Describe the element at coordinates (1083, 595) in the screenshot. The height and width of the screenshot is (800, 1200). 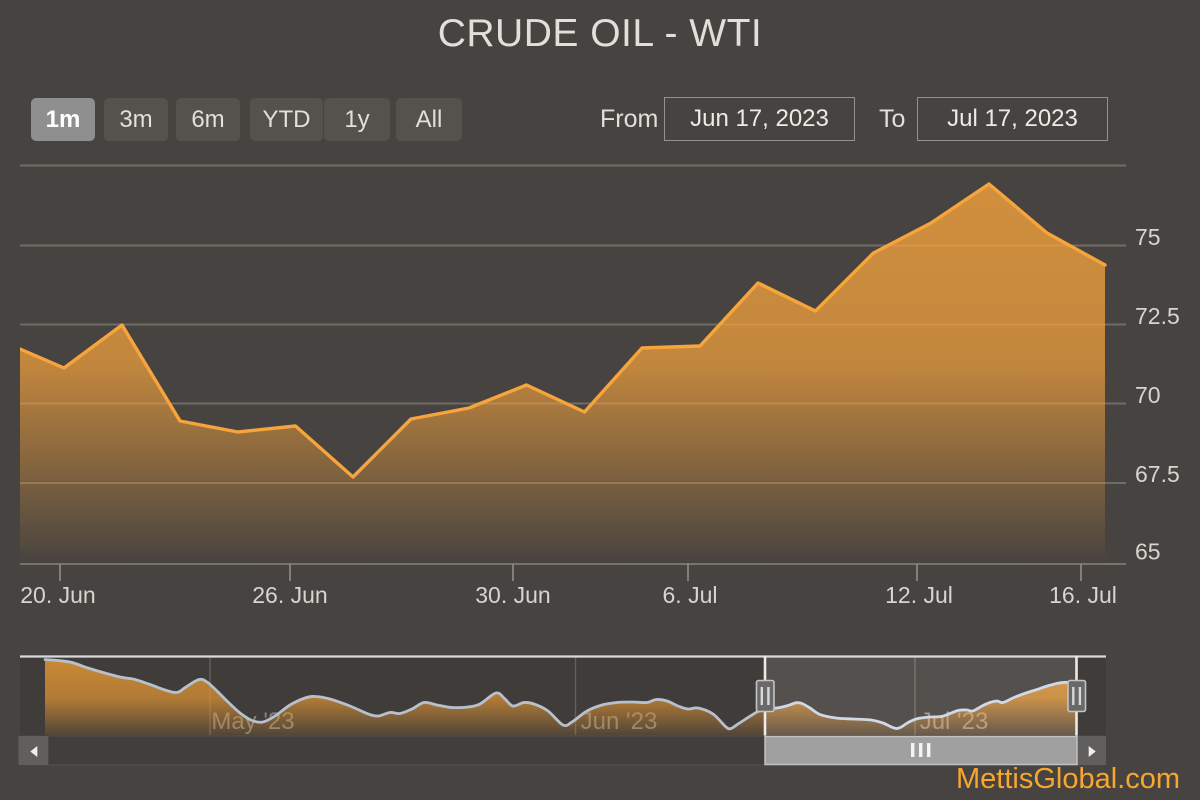
I see `svg-text: 16. Jul` at that location.